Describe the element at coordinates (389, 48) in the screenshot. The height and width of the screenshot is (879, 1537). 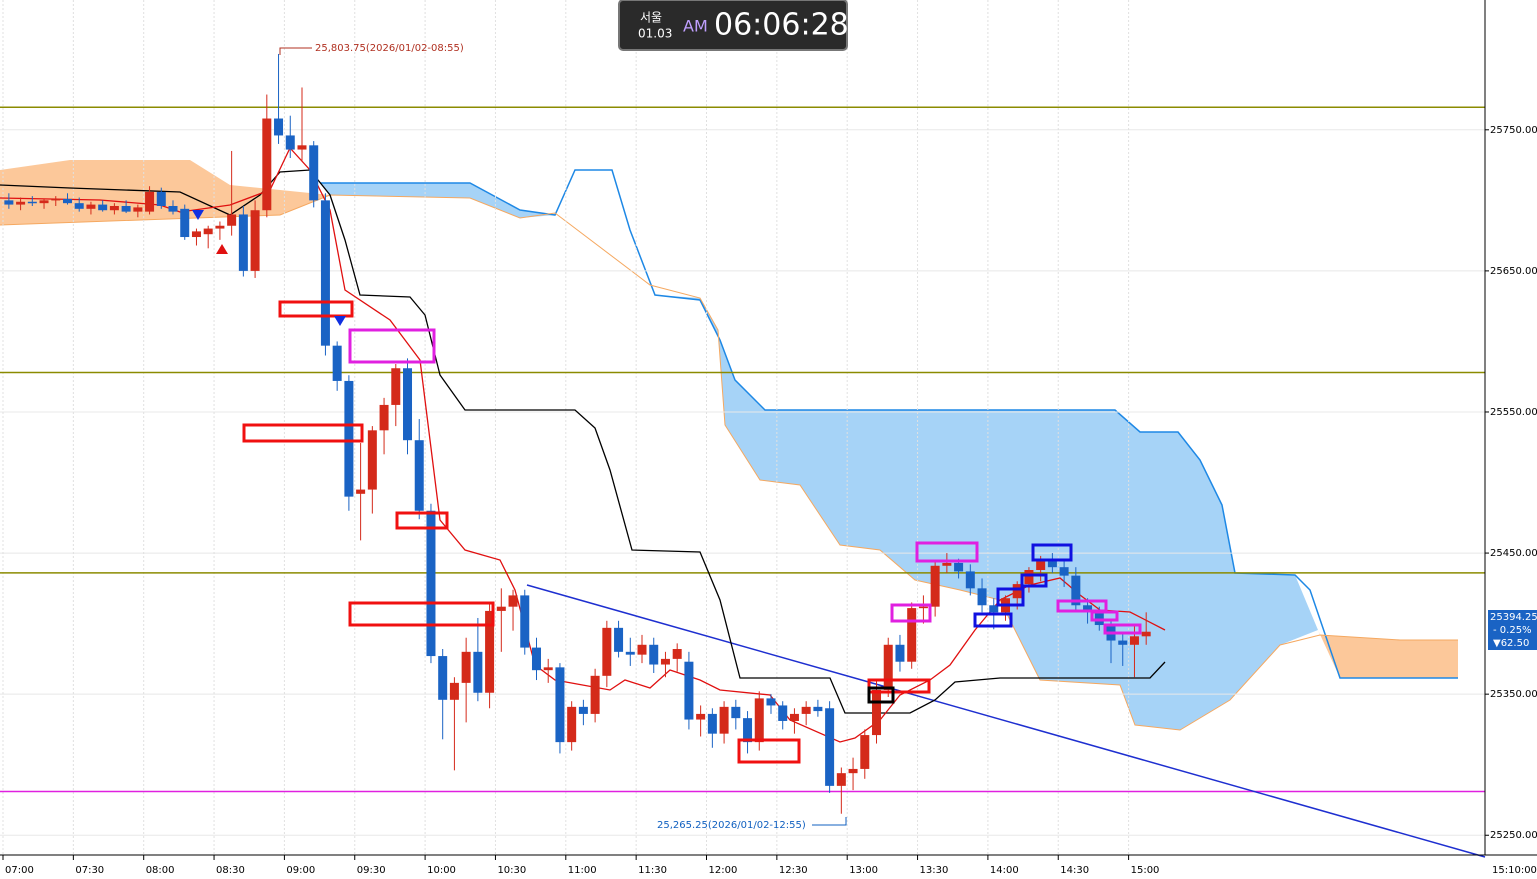
I see `high-label: 25,803.75(2026/01/02-08:55)` at that location.